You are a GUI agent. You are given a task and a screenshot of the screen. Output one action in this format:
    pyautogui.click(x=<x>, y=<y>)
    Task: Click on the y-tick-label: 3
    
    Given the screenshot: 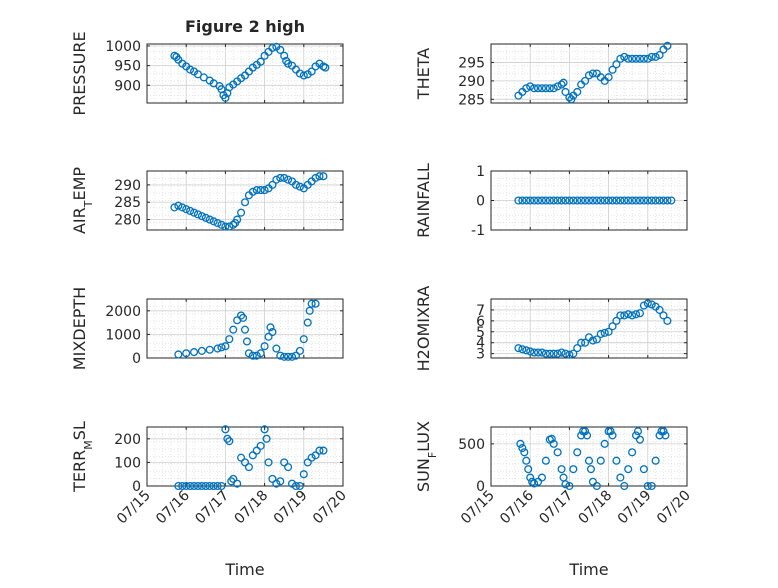 What is the action you would take?
    pyautogui.click(x=480, y=355)
    